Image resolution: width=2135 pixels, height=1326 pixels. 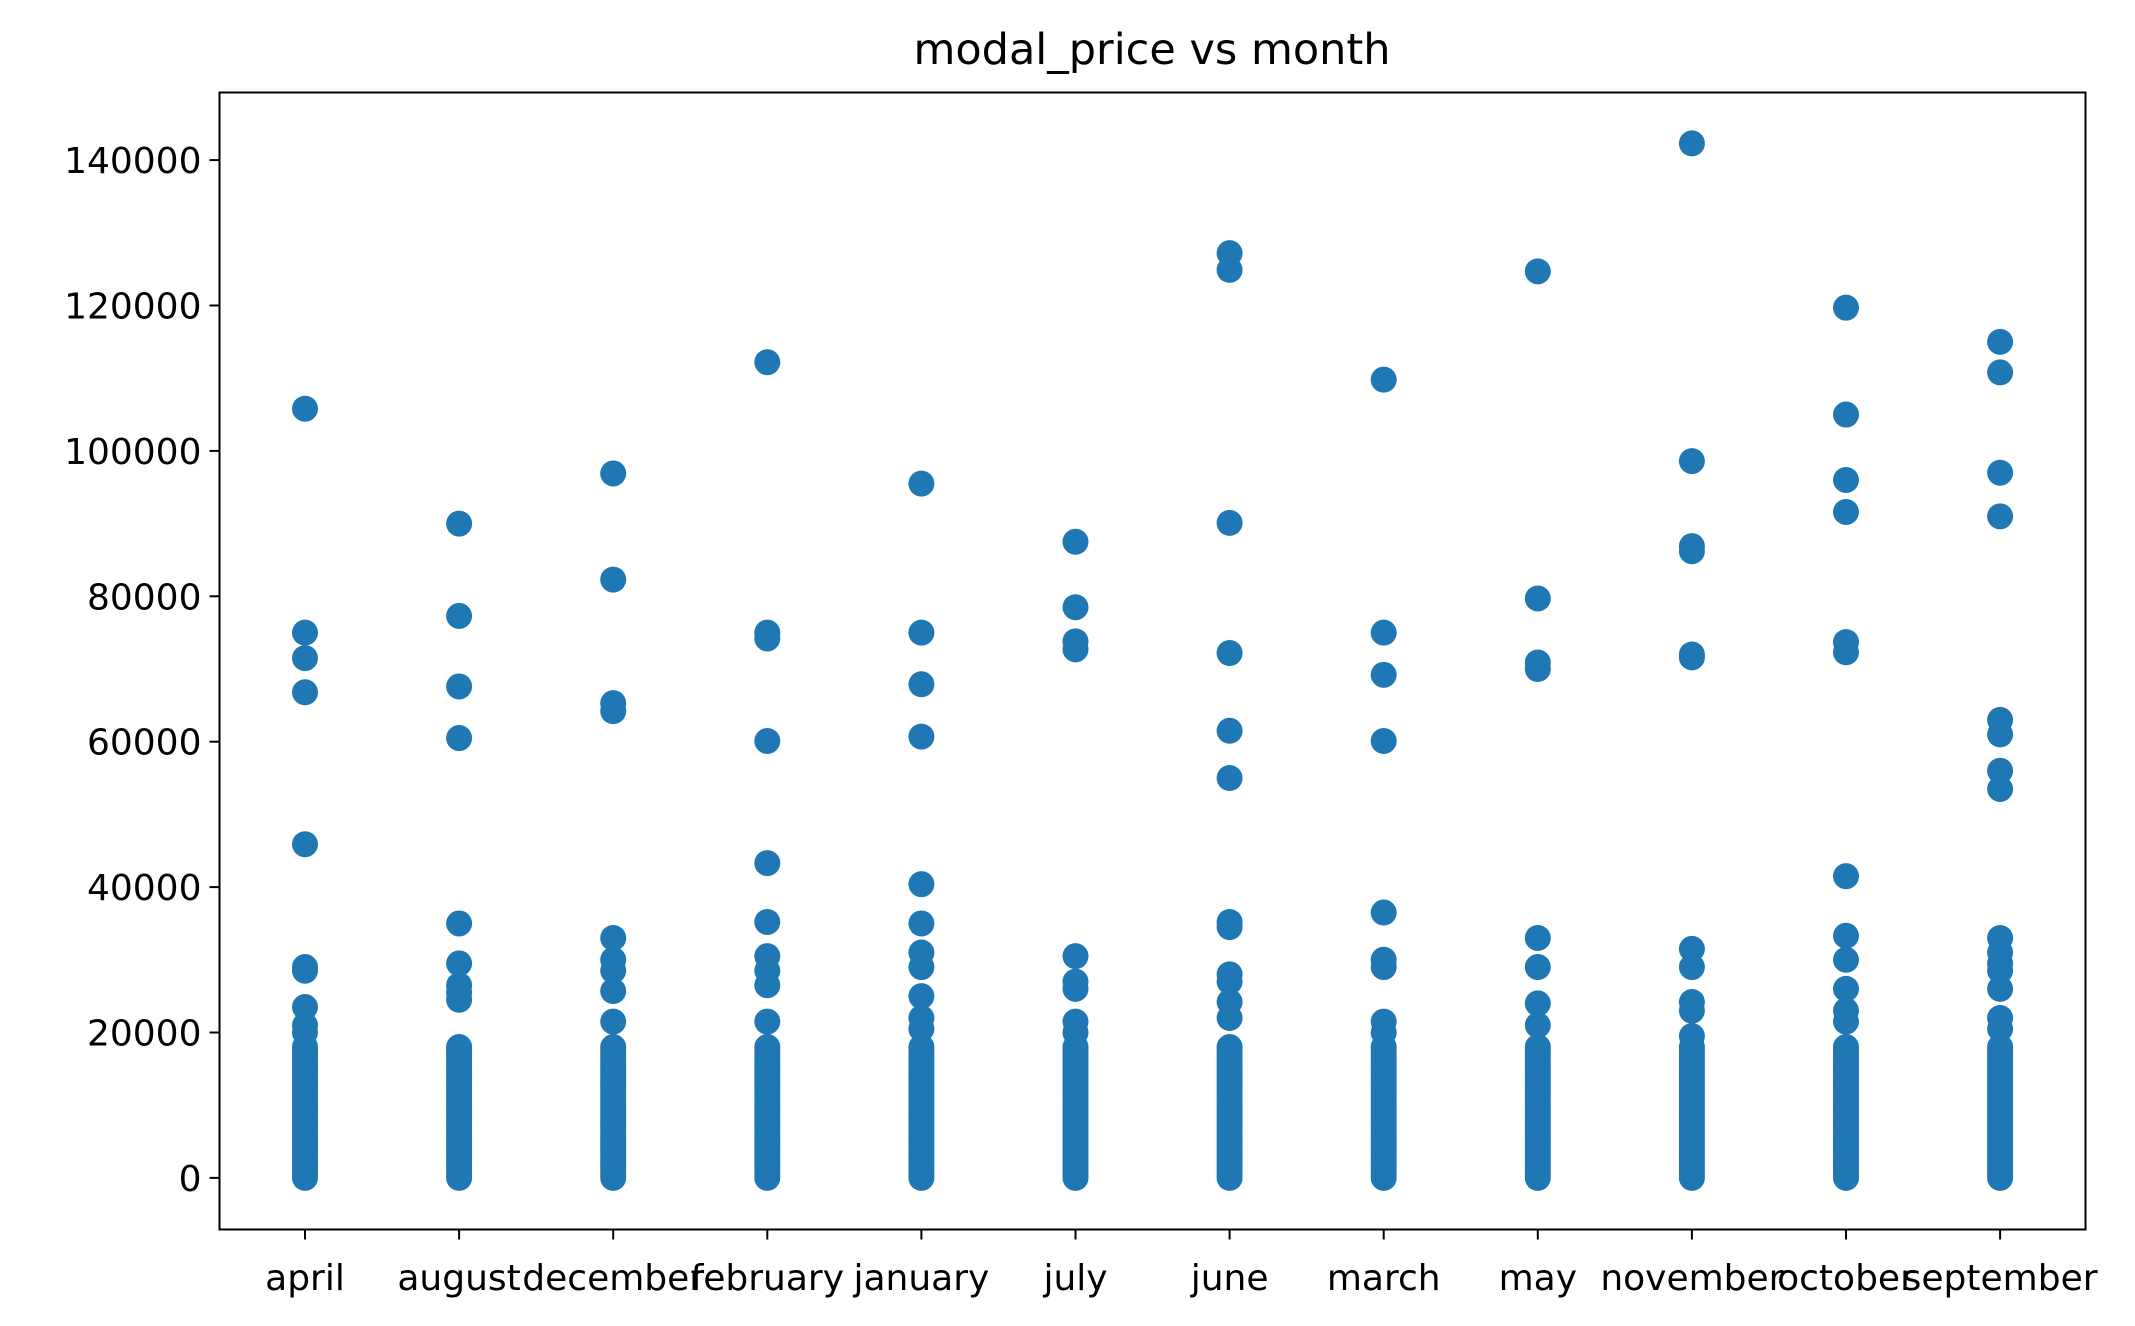 What do you see at coordinates (1229, 1278) in the screenshot?
I see `x-tick-label: june` at bounding box center [1229, 1278].